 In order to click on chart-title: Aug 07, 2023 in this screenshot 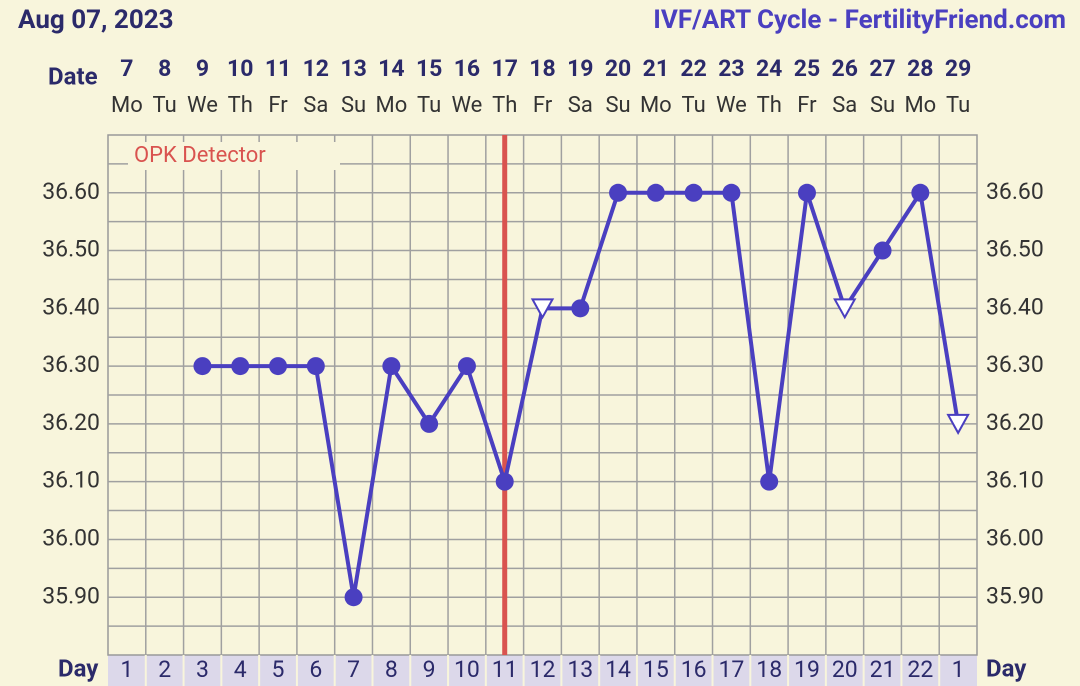, I will do `click(96, 20)`.